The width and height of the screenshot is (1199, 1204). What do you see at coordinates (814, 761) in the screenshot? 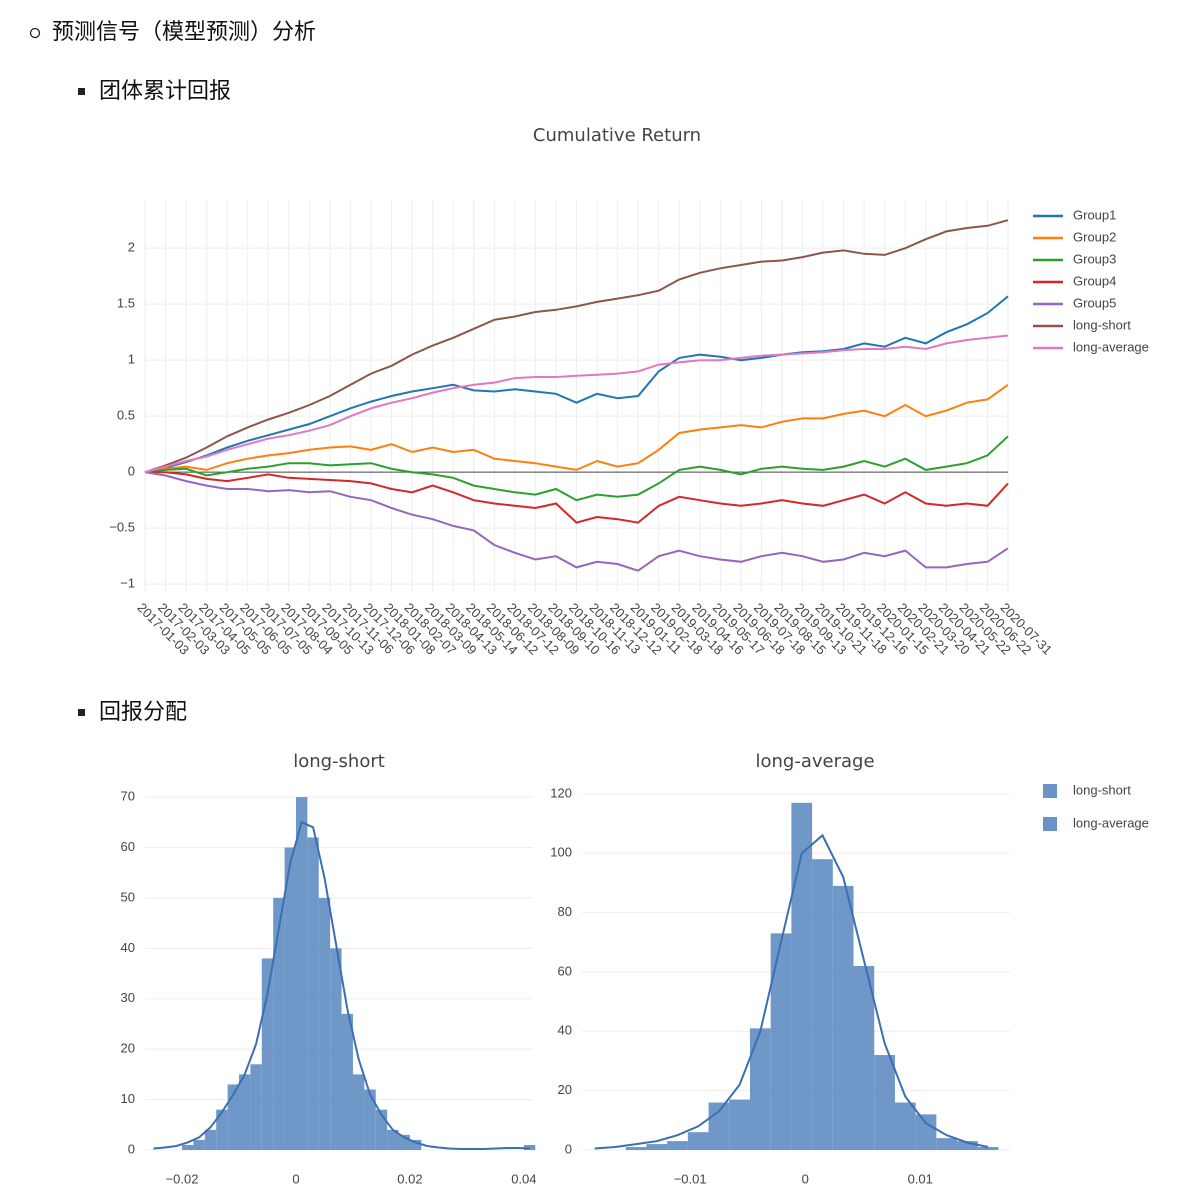
I see `chart-title: long-average` at bounding box center [814, 761].